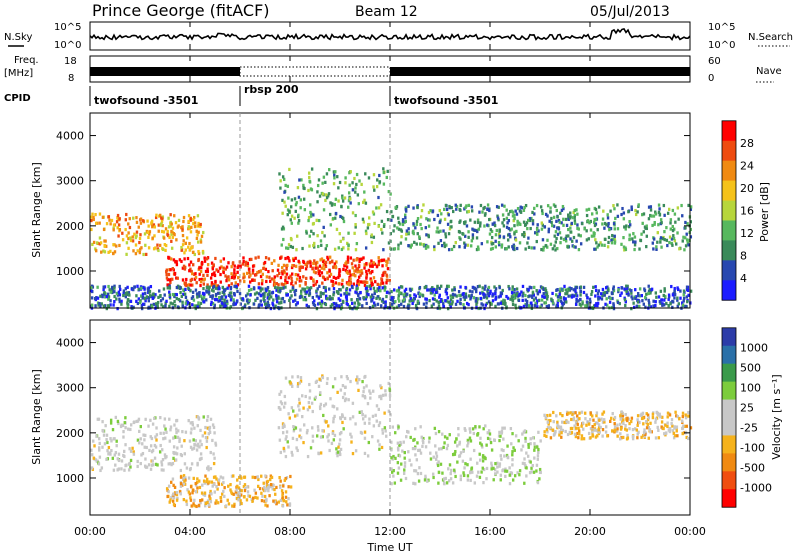 The width and height of the screenshot is (800, 554). What do you see at coordinates (386, 12) in the screenshot?
I see `beam-label: Beam 12` at bounding box center [386, 12].